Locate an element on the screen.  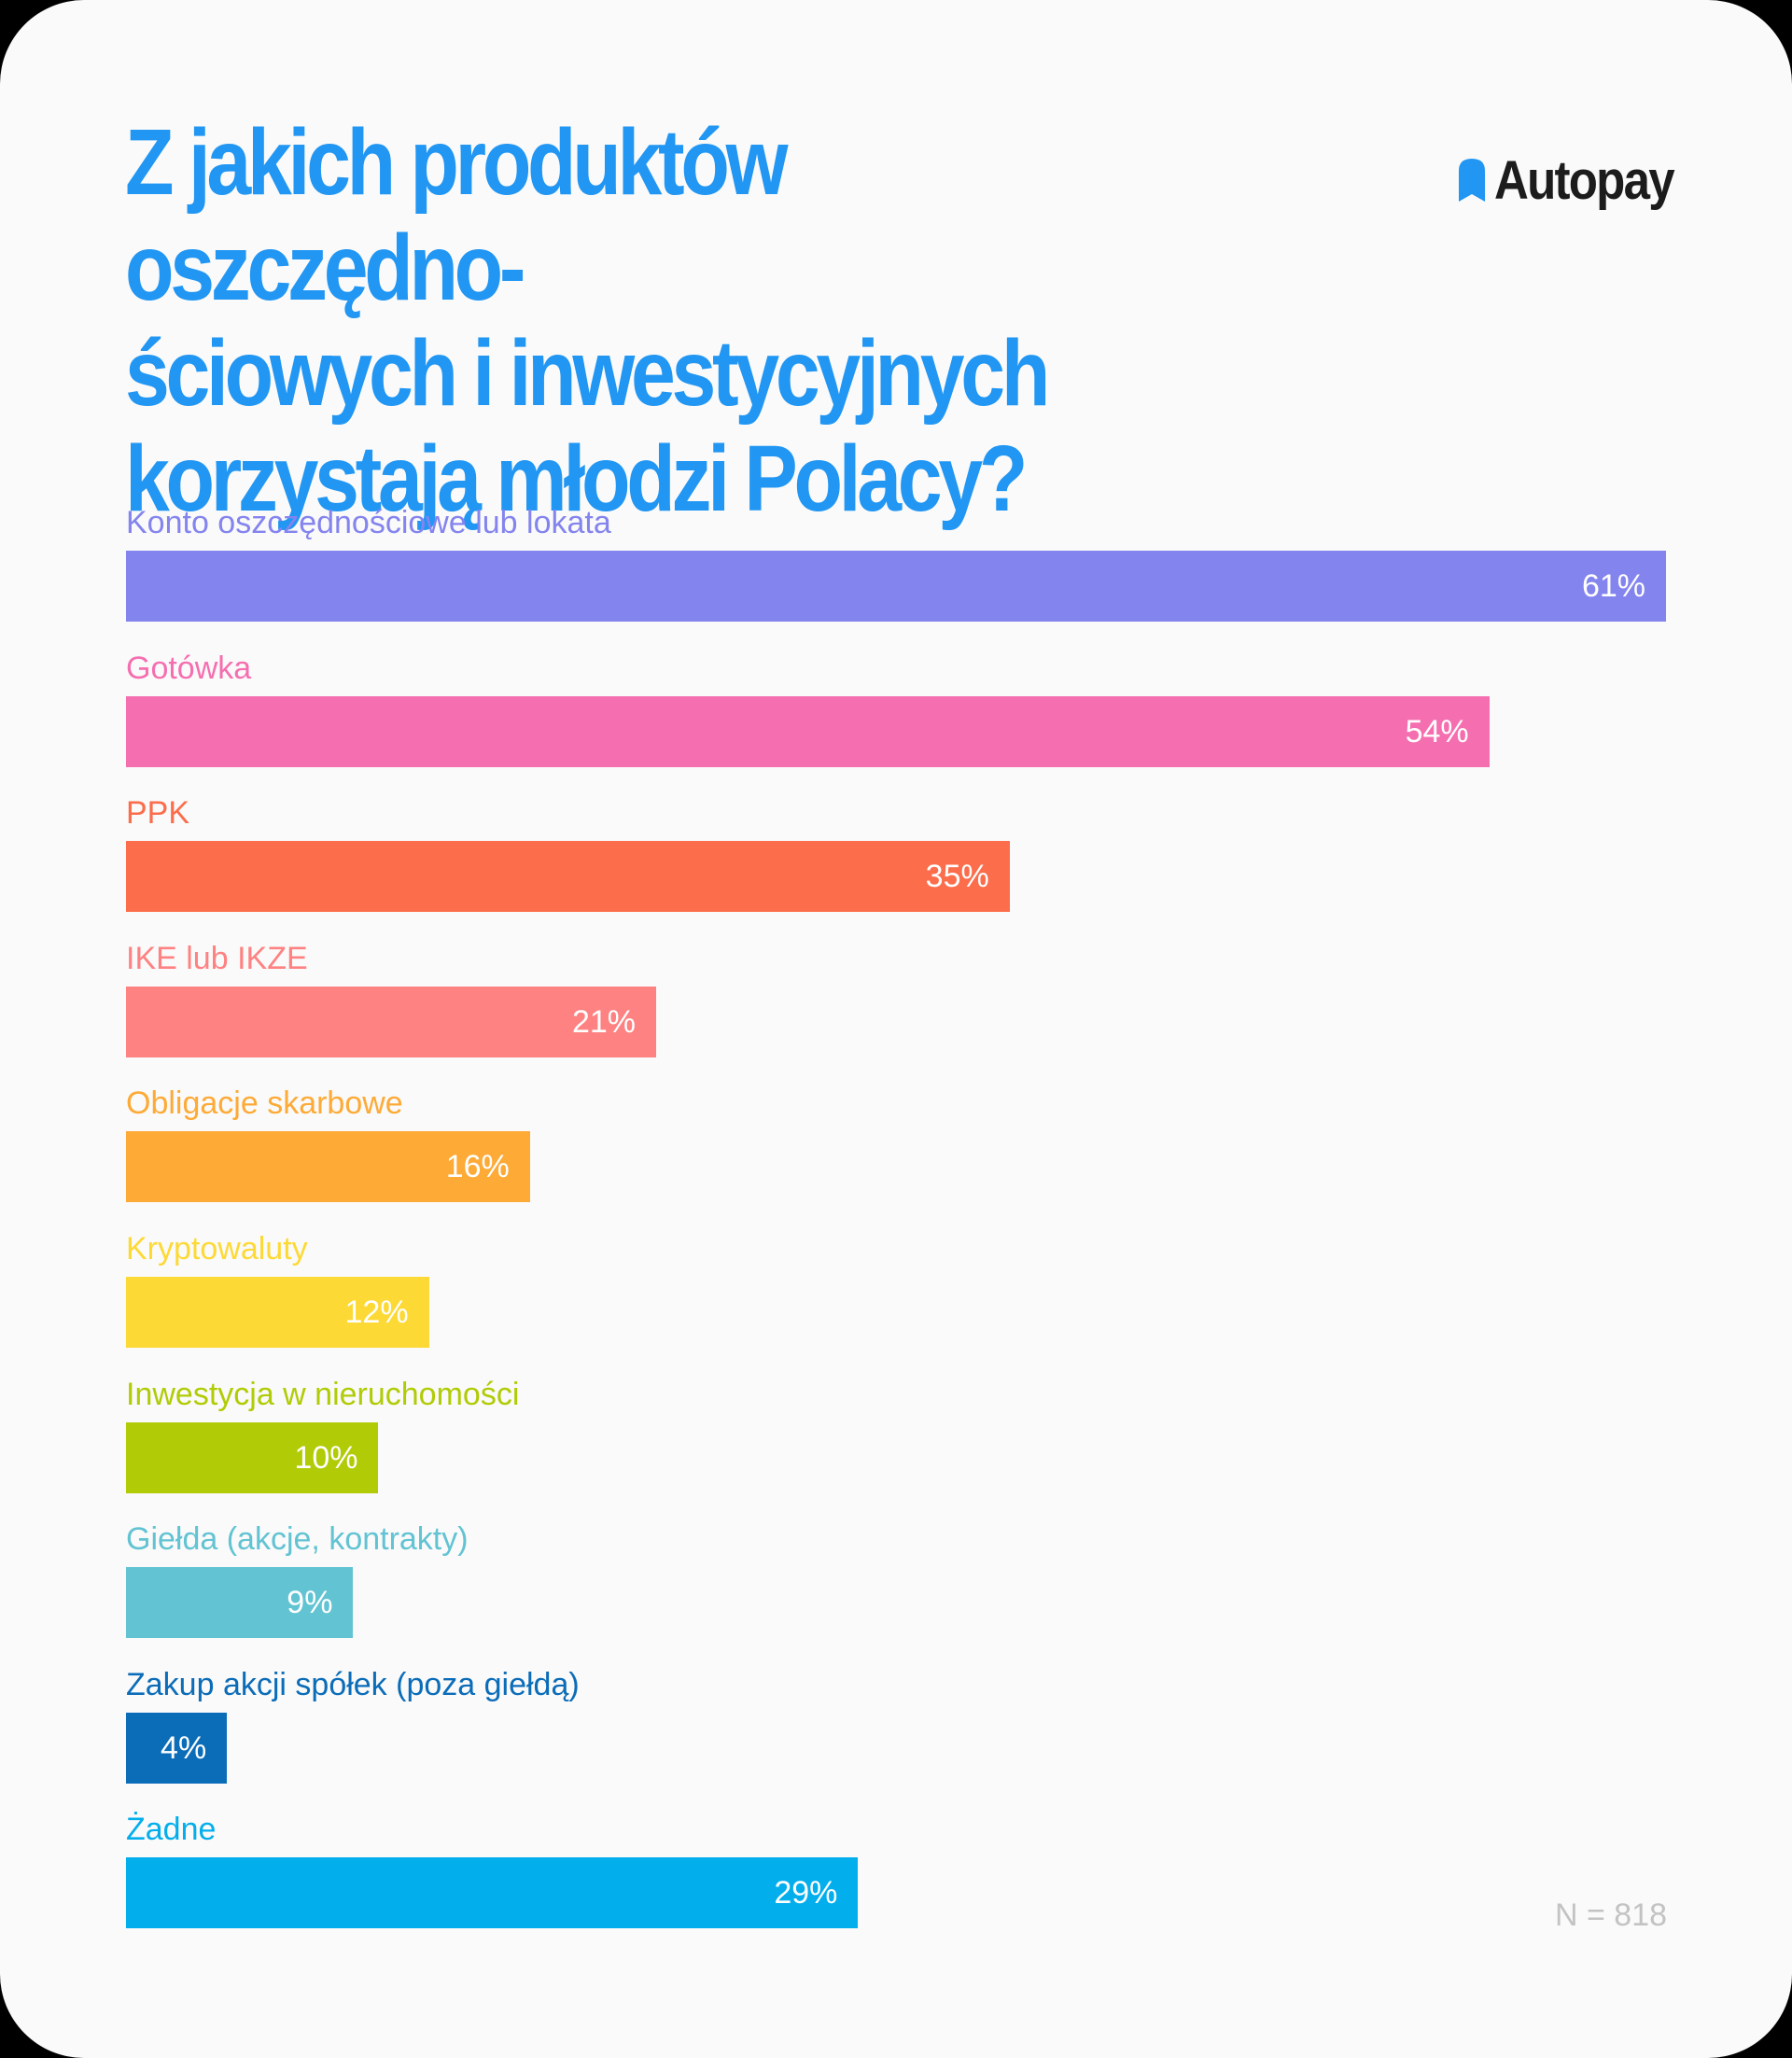
category-label: IKE lub IKZE is located at coordinates (217, 958).